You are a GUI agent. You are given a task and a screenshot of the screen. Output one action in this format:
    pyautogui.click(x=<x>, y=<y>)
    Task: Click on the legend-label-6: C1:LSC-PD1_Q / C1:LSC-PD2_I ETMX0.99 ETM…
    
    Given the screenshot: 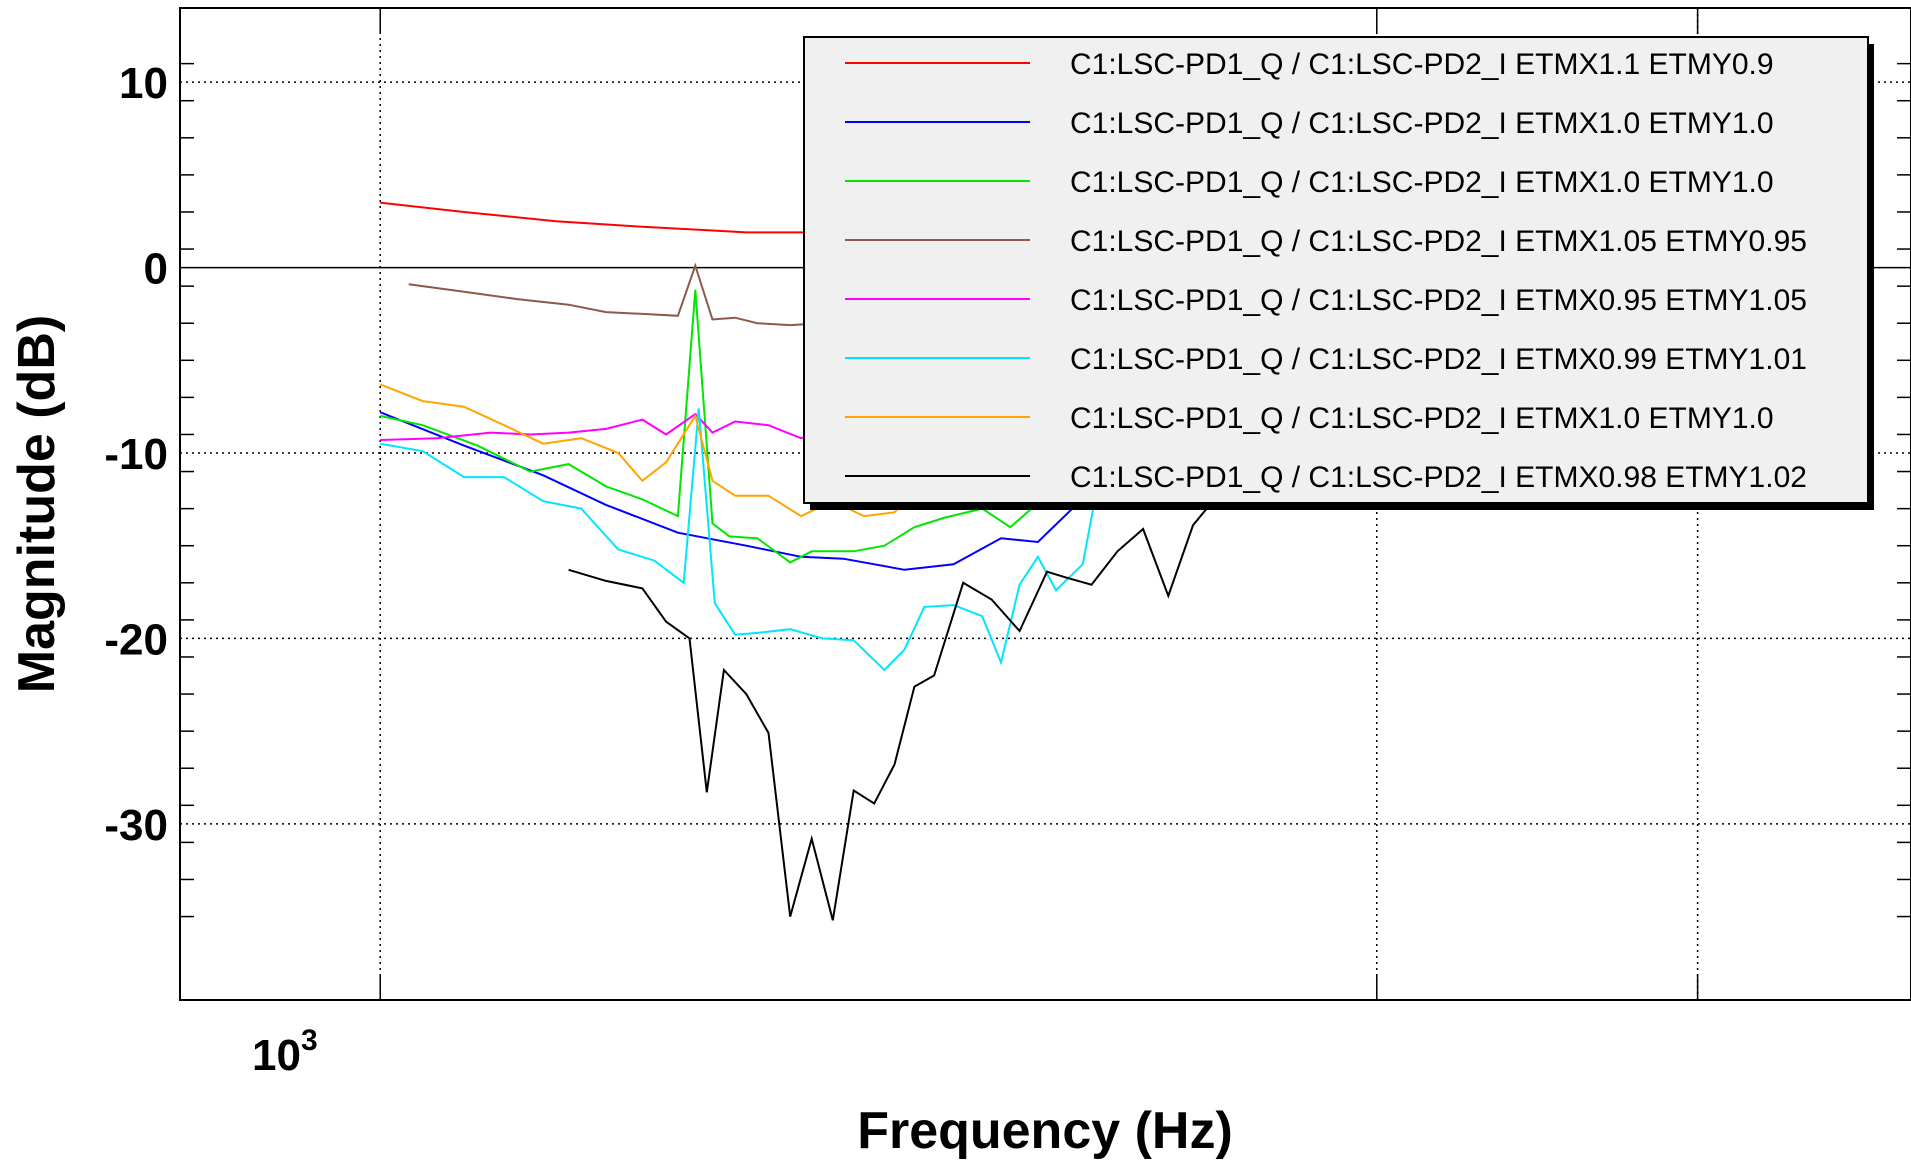 What is the action you would take?
    pyautogui.click(x=1438, y=359)
    